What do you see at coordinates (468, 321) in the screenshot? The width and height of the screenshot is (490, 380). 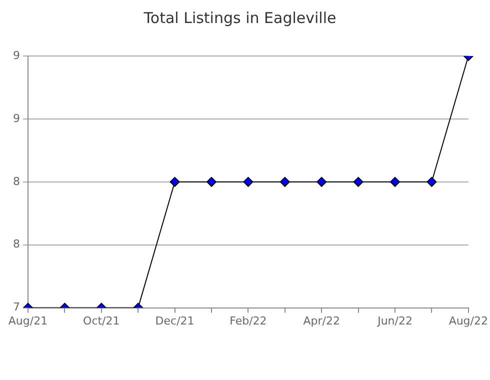 I see `x-tick-label: Aug/22` at bounding box center [468, 321].